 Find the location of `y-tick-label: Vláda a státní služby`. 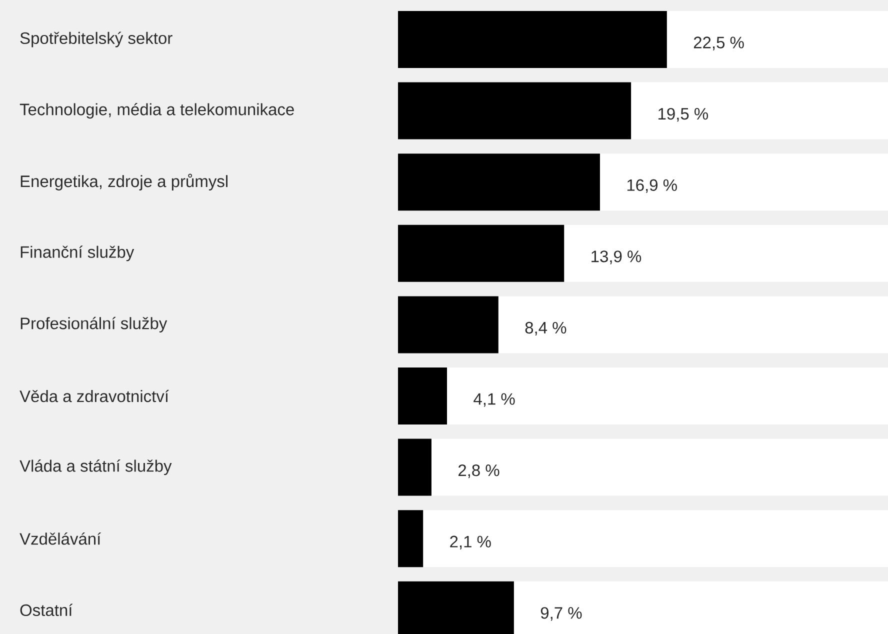

y-tick-label: Vláda a státní služby is located at coordinates (96, 468).